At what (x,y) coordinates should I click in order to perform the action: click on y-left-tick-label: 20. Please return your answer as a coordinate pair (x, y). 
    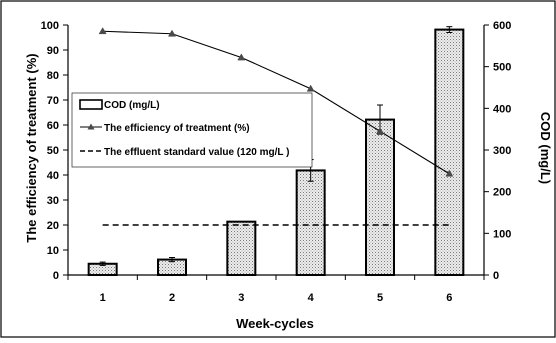
    Looking at the image, I should click on (53, 226).